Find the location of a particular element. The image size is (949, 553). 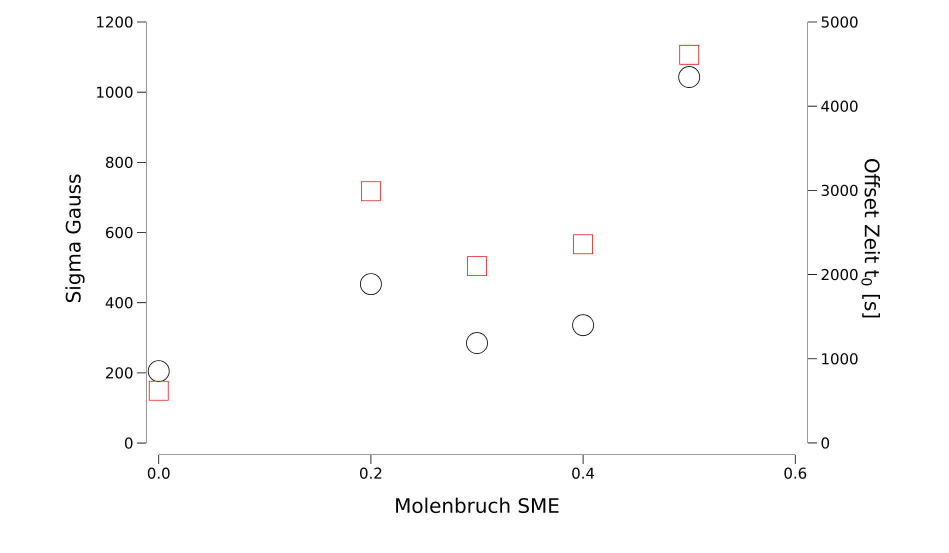

x-tick-label: 0.4 is located at coordinates (583, 473).